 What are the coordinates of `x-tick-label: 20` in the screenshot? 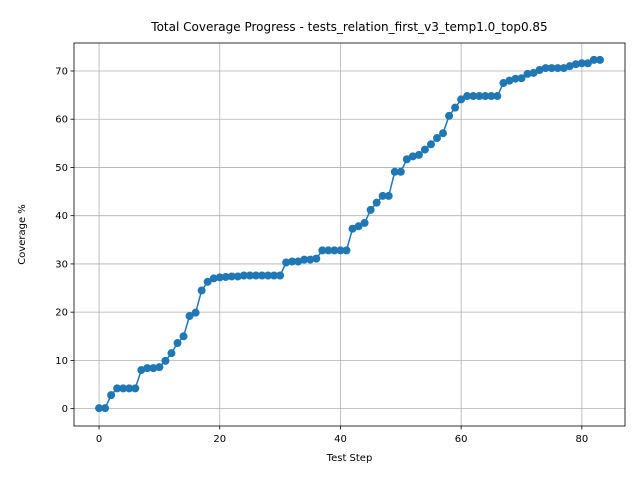 It's located at (219, 439).